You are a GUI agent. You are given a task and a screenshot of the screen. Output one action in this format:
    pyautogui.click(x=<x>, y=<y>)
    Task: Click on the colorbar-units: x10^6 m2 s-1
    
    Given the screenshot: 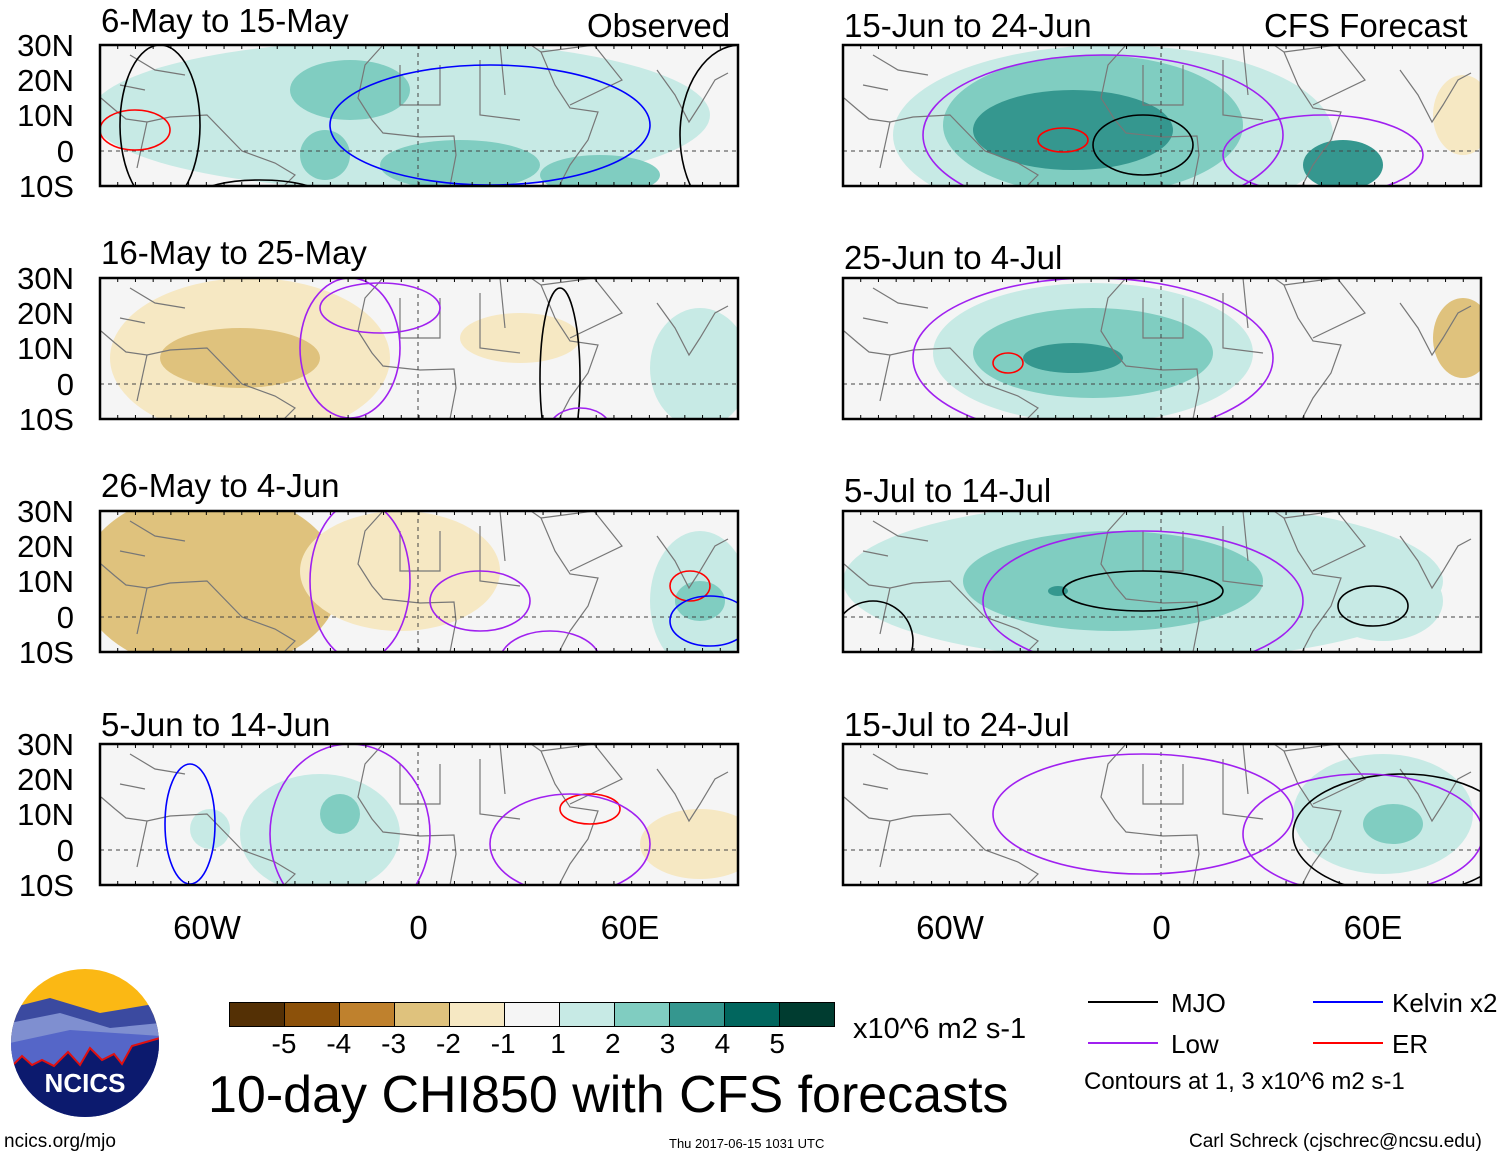 What is the action you would take?
    pyautogui.click(x=940, y=1029)
    